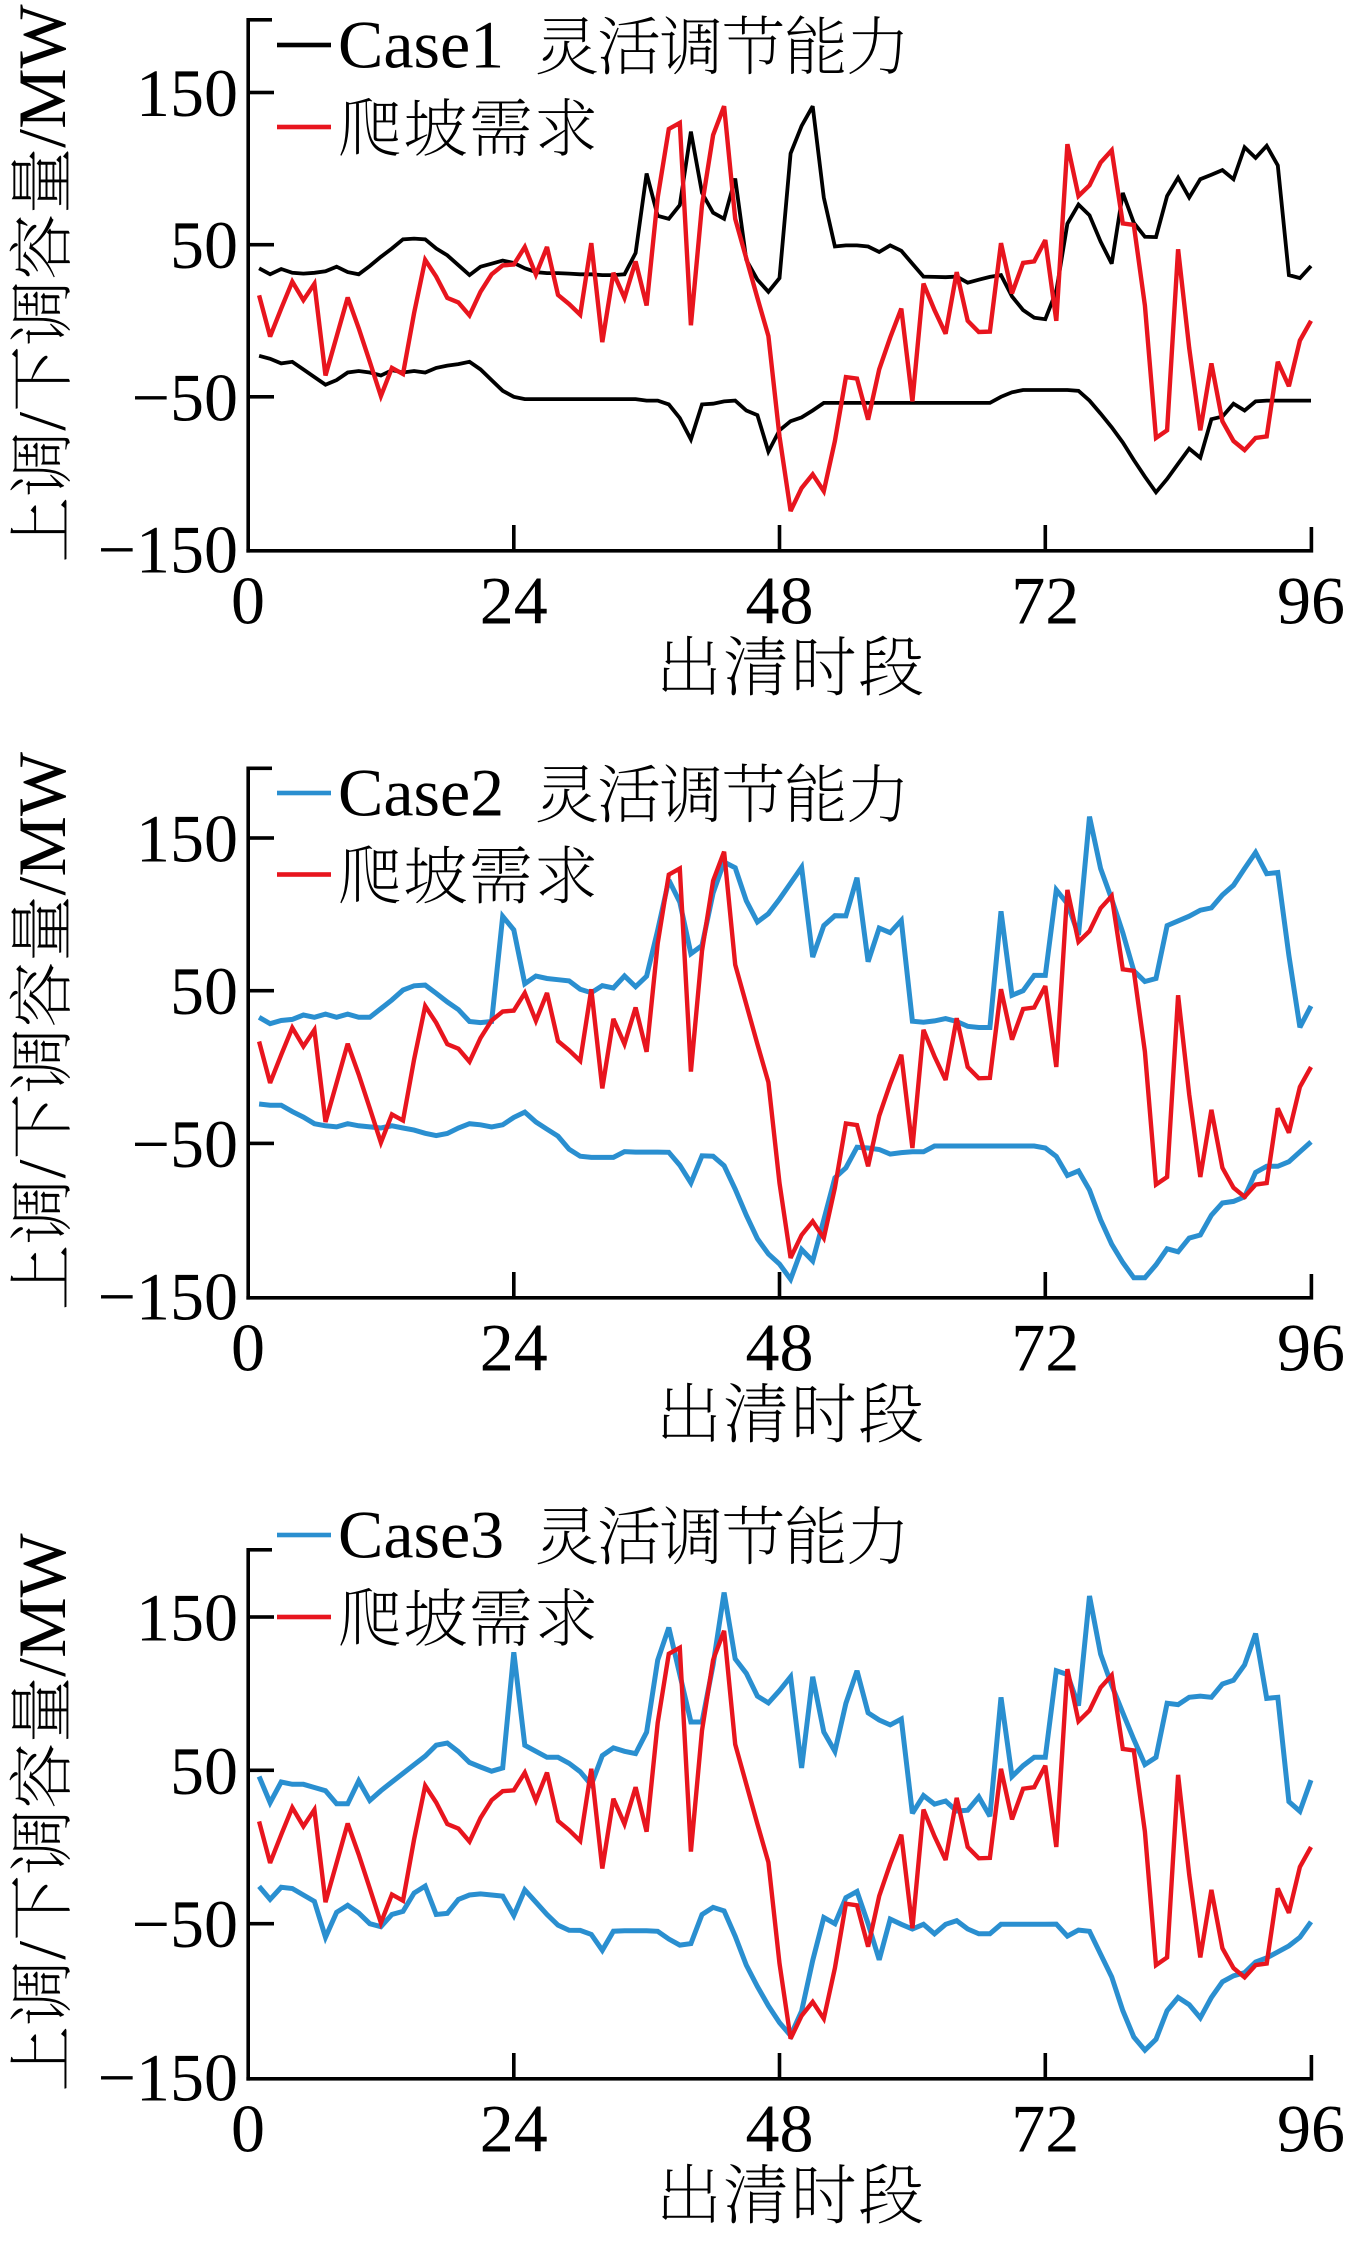 This screenshot has height=2255, width=1345. I want to click on svg-text: Case3, so click(421, 1535).